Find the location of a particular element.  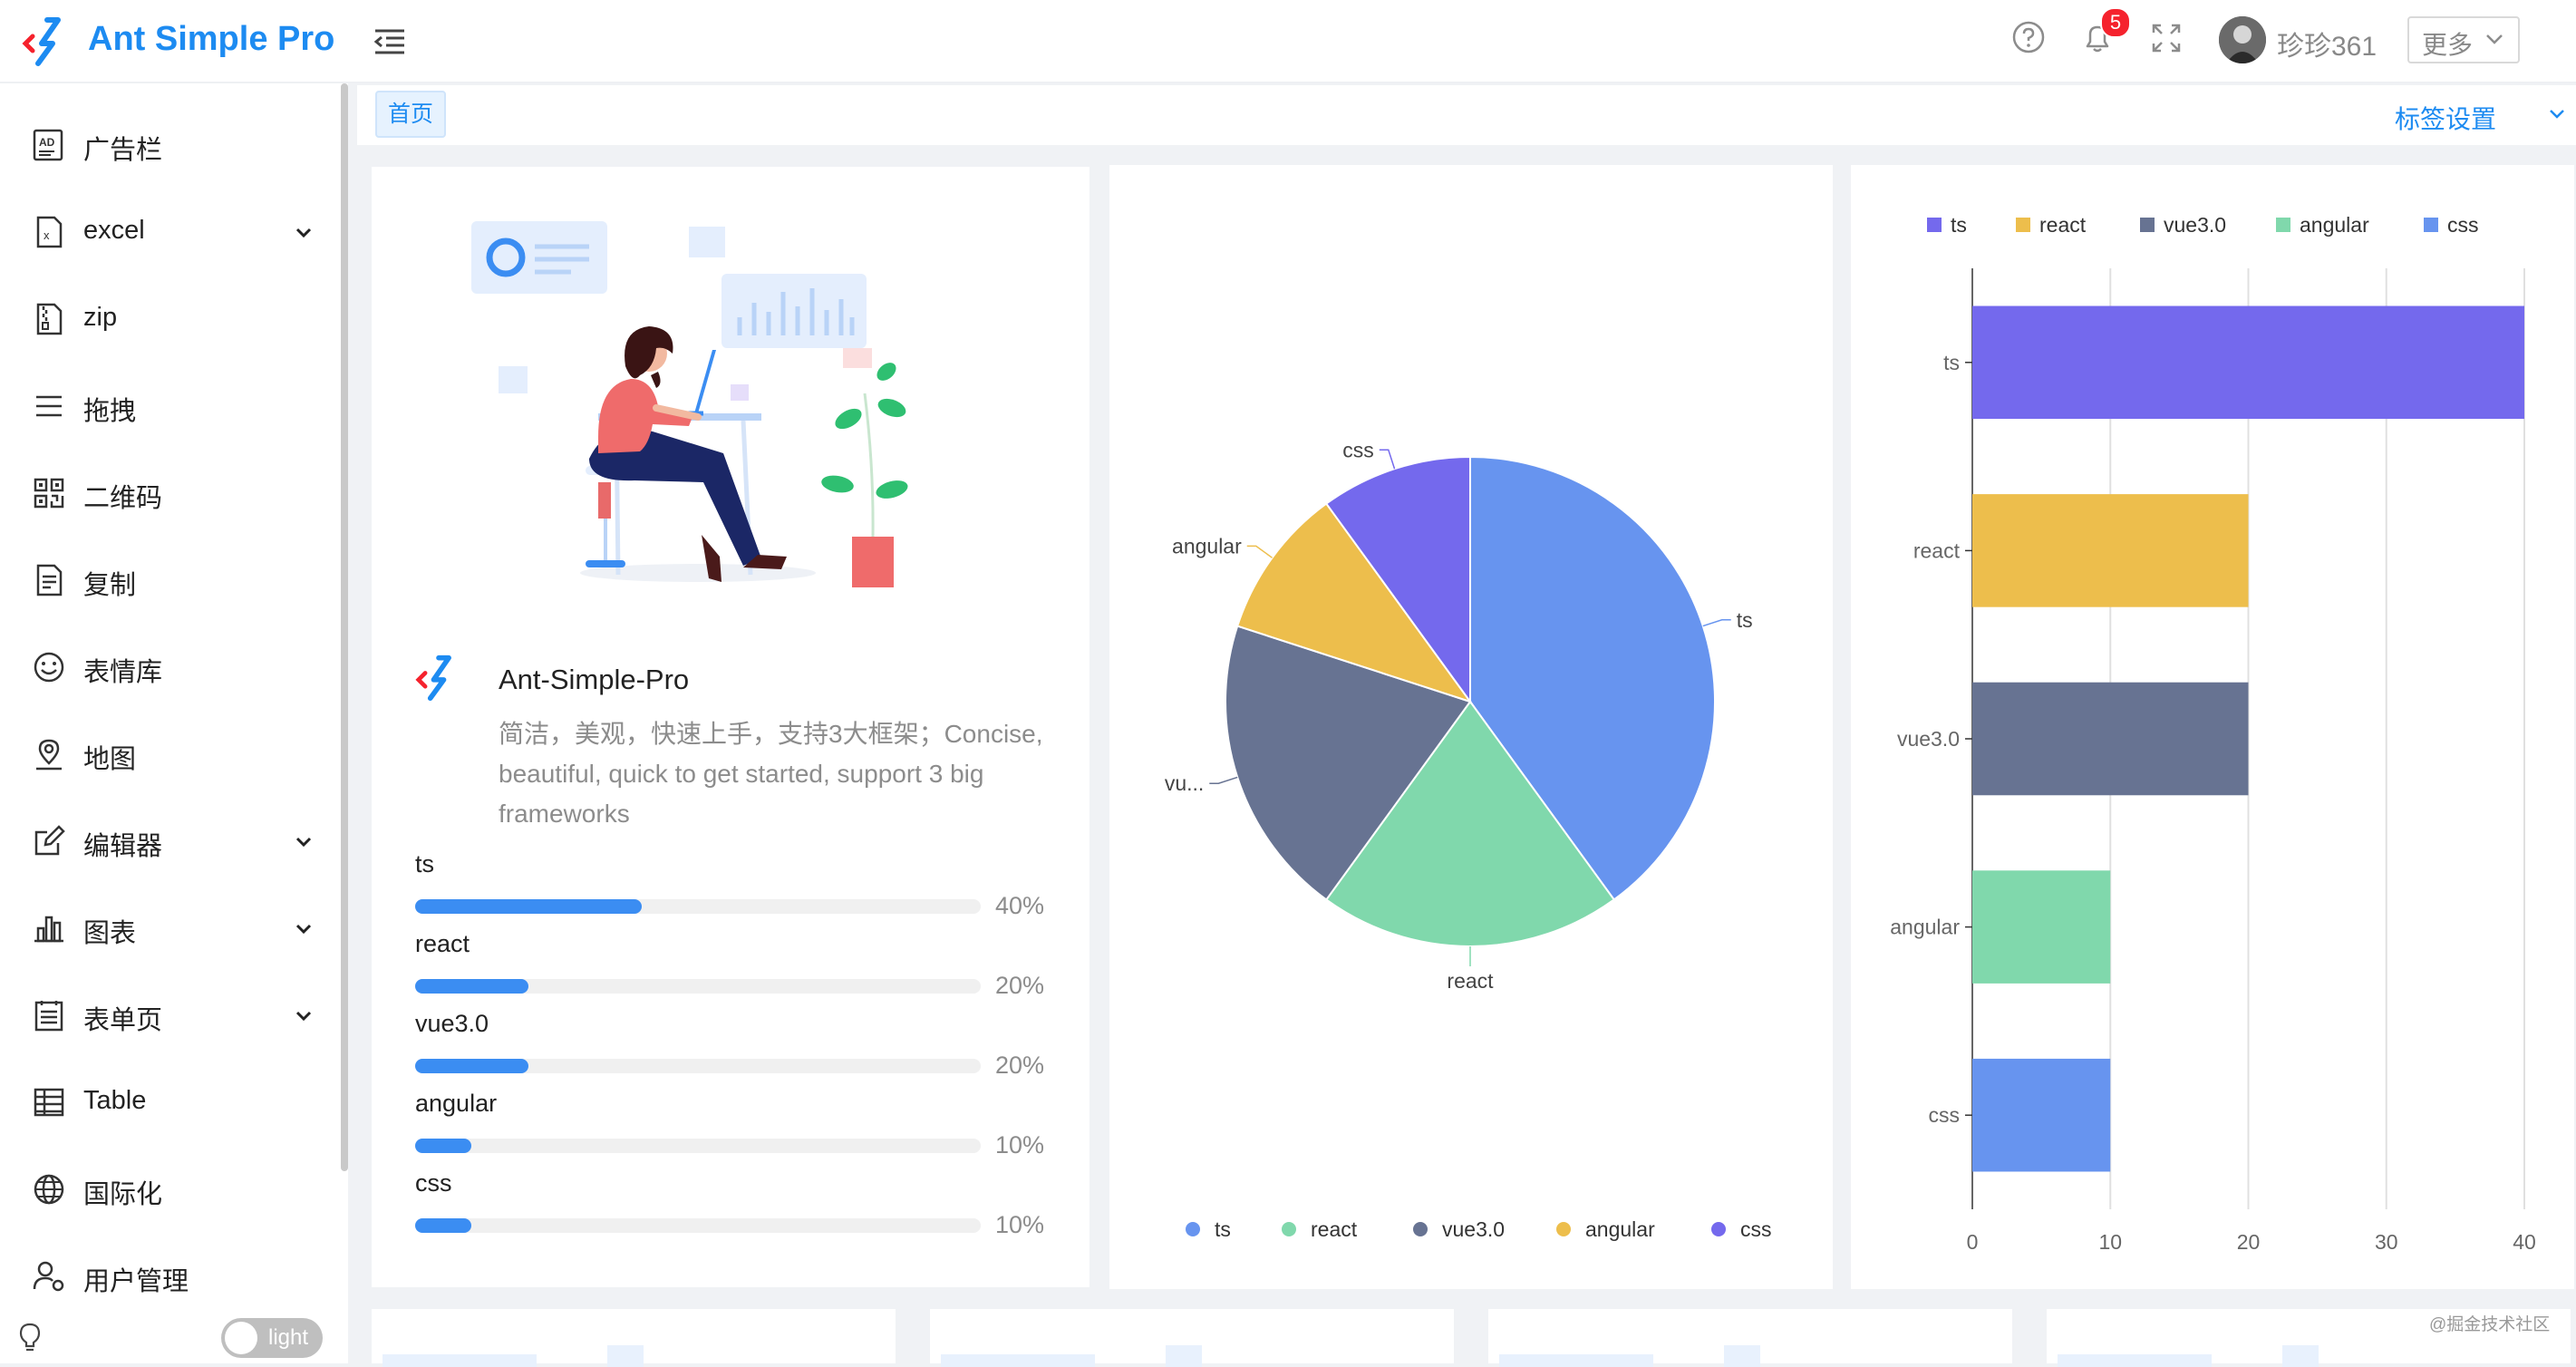

y-tick-label: vue3.0 is located at coordinates (1928, 739).